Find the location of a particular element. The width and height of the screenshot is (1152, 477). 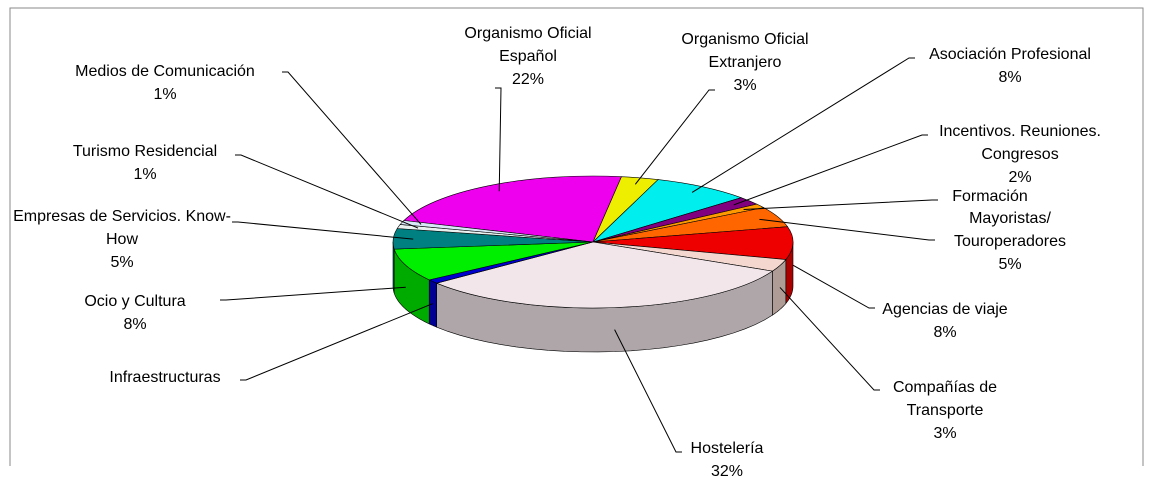

slice-label: Infraestructuras is located at coordinates (165, 377).